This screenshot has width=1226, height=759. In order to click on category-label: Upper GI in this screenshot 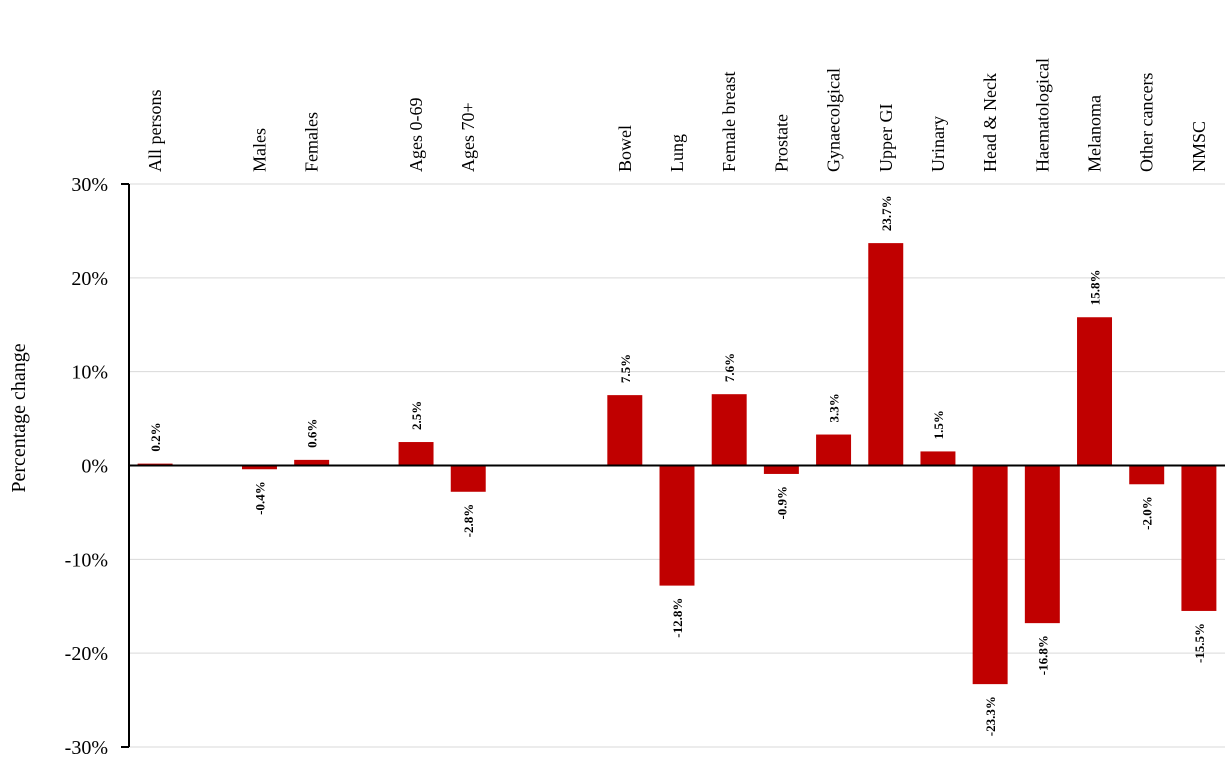, I will do `click(886, 138)`.